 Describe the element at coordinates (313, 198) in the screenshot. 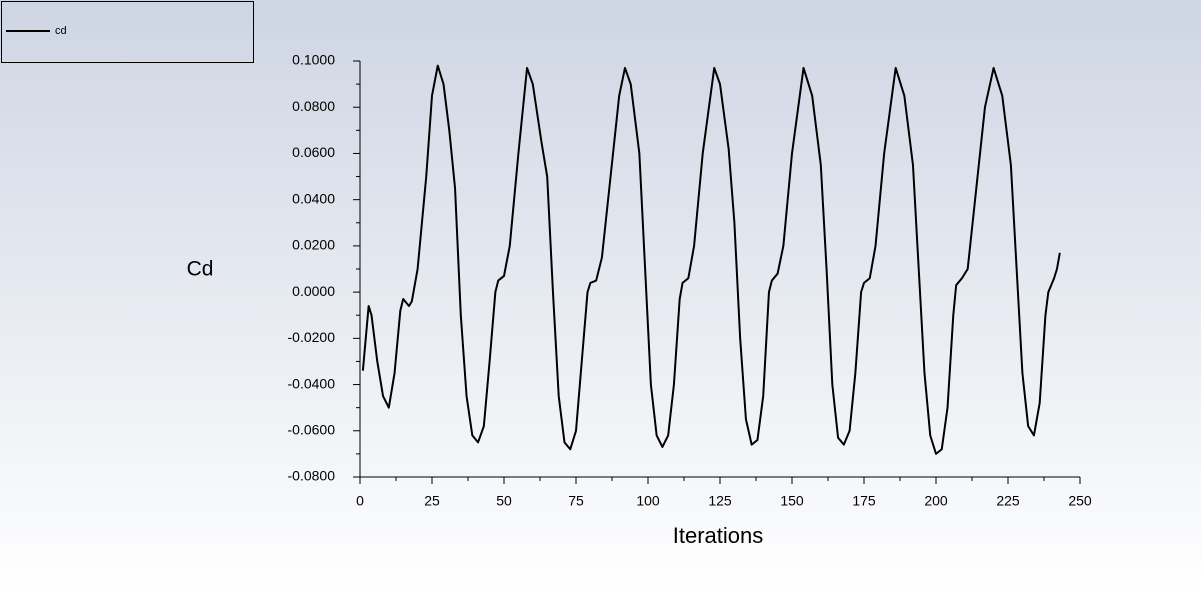

I see `y-tick-label: 0.0400` at that location.